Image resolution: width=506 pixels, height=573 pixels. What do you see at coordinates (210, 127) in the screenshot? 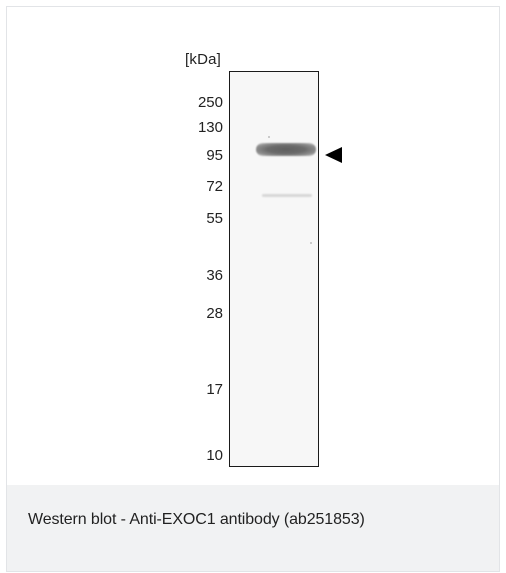
I see `marker-label-130: 130` at bounding box center [210, 127].